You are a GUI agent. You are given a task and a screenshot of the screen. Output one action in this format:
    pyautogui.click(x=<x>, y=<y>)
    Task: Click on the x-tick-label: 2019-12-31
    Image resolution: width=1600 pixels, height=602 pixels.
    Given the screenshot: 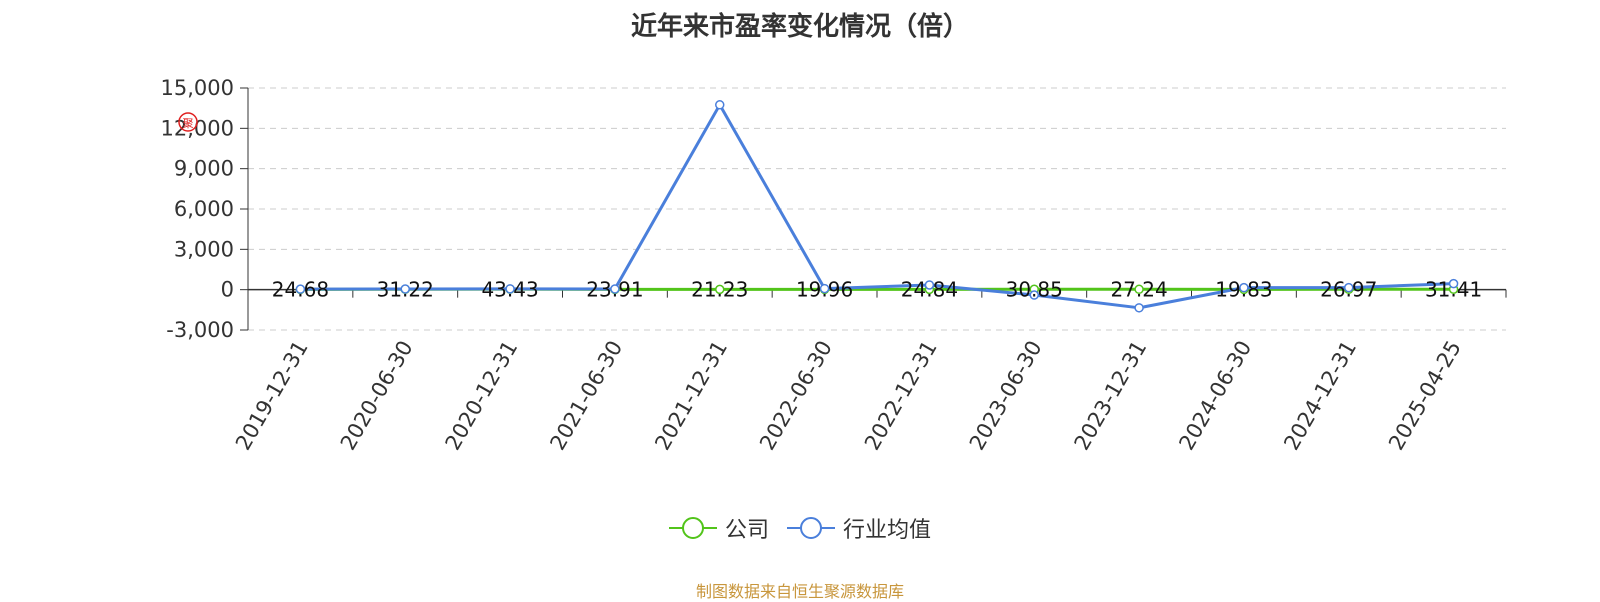 What is the action you would take?
    pyautogui.click(x=272, y=396)
    